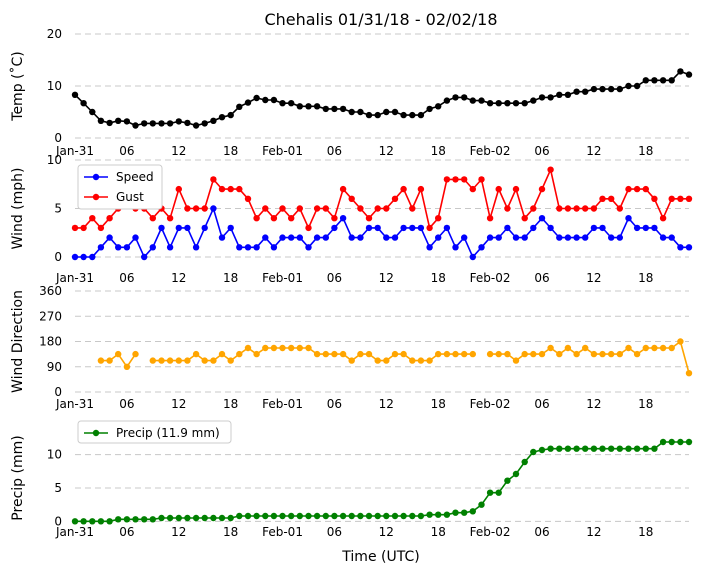  Describe the element at coordinates (380, 557) in the screenshot. I see `x-axis-label: Time (UTC)` at that location.